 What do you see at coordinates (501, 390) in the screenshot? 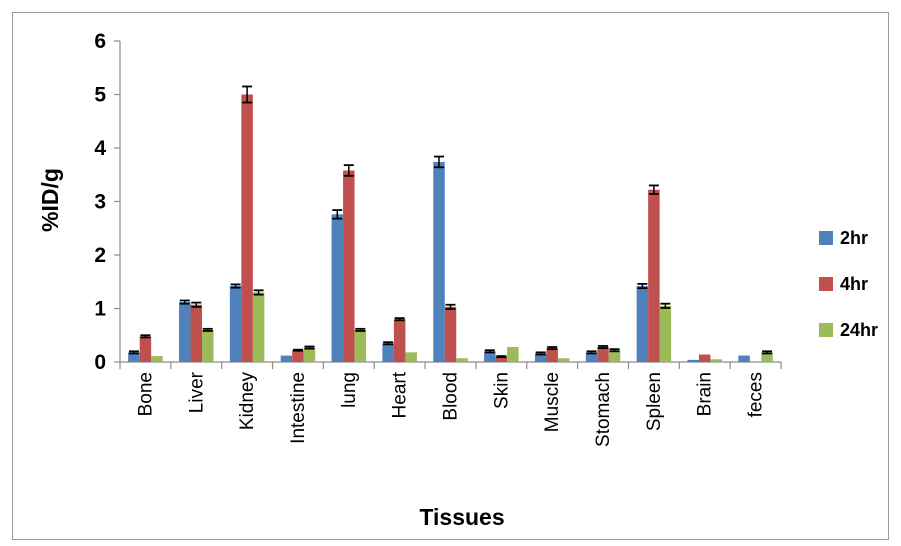
I see `x-tick-label: Skin` at bounding box center [501, 390].